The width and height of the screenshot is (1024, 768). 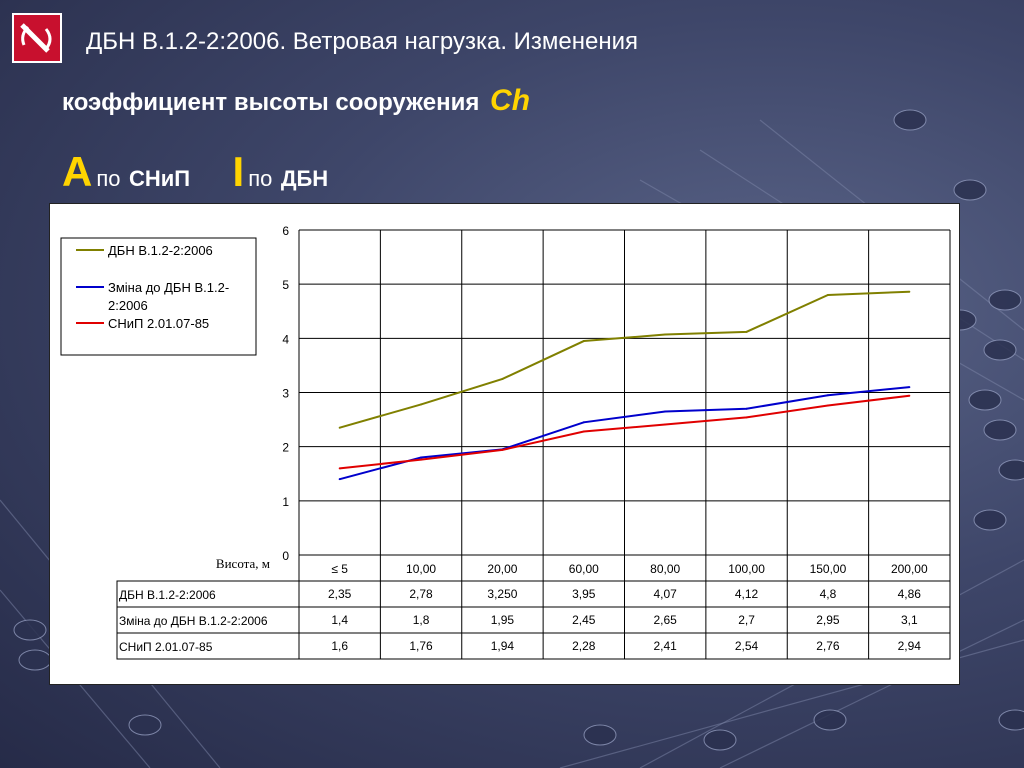 I want to click on x-tick-label: 80,00, so click(x=665, y=569).